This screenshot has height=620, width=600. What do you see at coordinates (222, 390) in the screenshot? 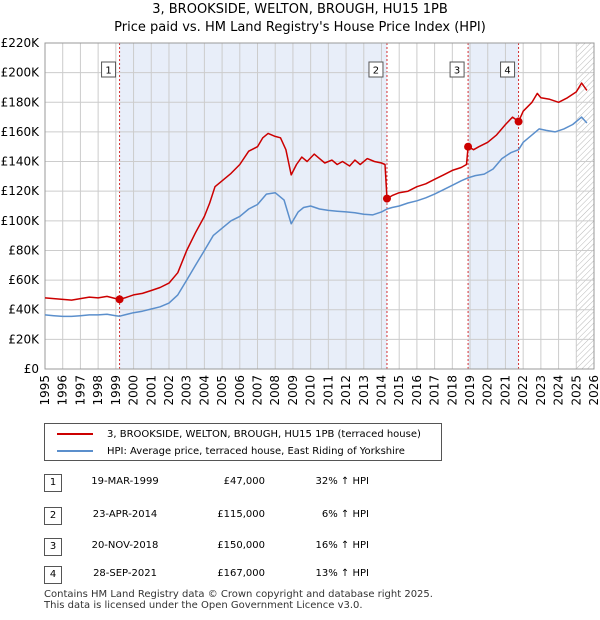
I see `x-tick-label: 2005` at bounding box center [222, 390].